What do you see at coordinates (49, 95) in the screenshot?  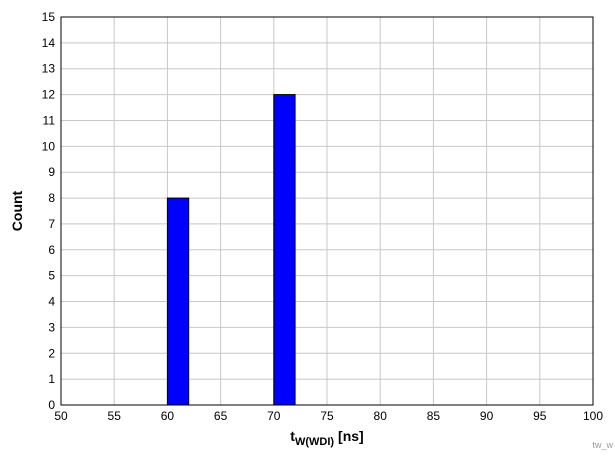 I see `y-tick-label: 12` at bounding box center [49, 95].